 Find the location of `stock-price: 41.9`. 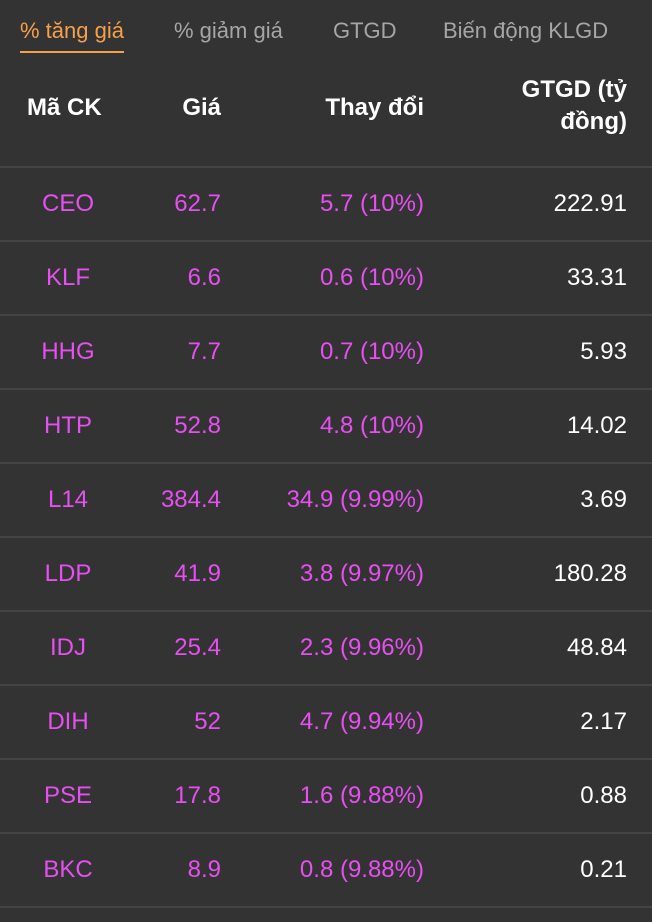

stock-price: 41.9 is located at coordinates (197, 573).